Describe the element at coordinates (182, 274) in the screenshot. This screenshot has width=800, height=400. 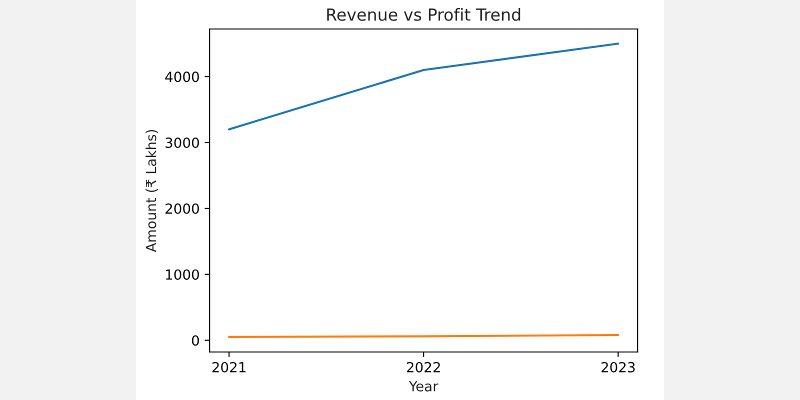
I see `y-tick-label: 1000` at that location.